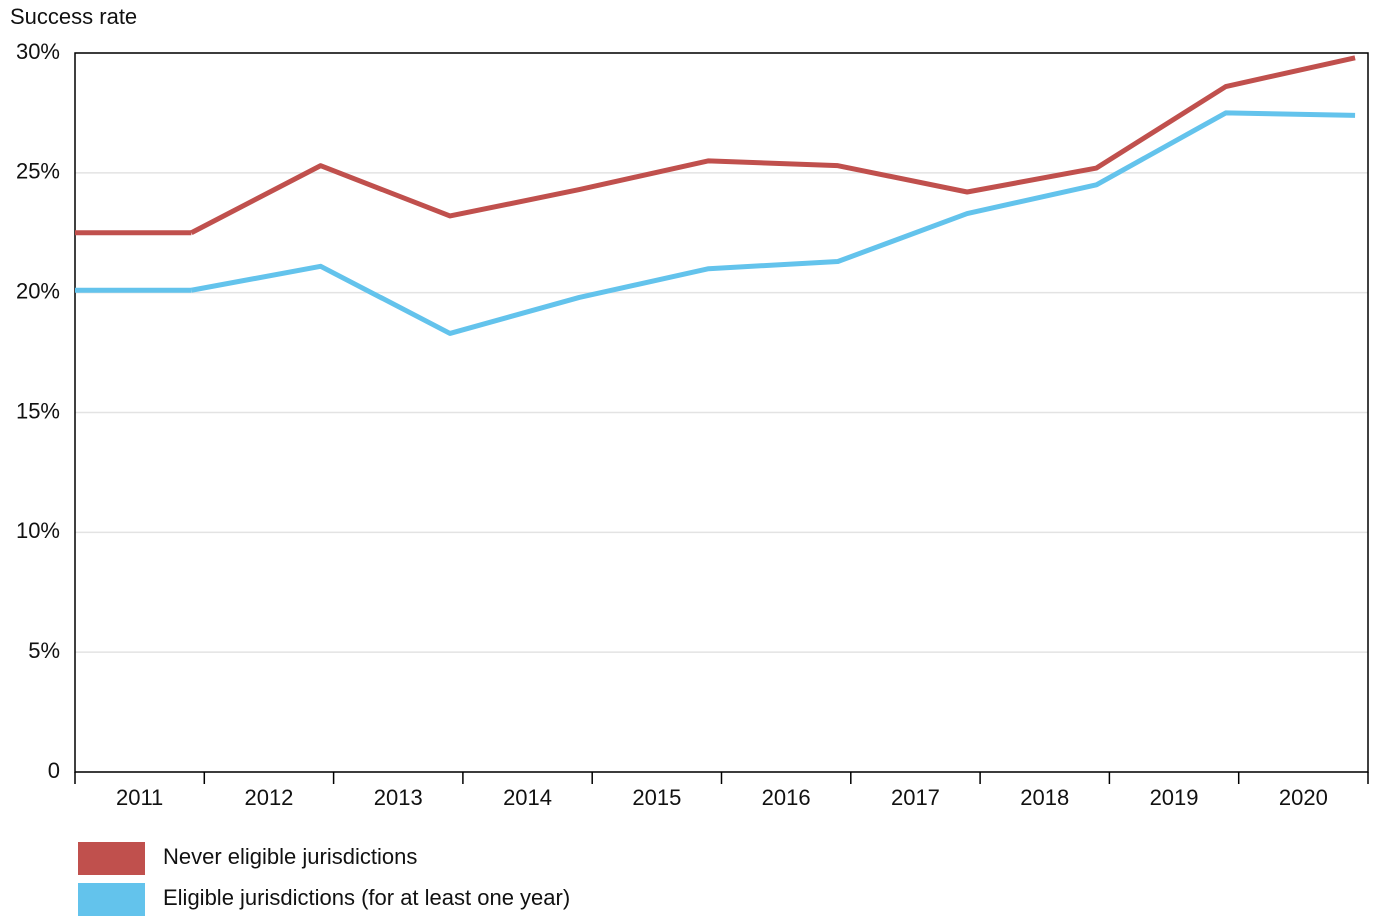 The height and width of the screenshot is (917, 1375). What do you see at coordinates (656, 797) in the screenshot?
I see `x-tick-label: 2015` at bounding box center [656, 797].